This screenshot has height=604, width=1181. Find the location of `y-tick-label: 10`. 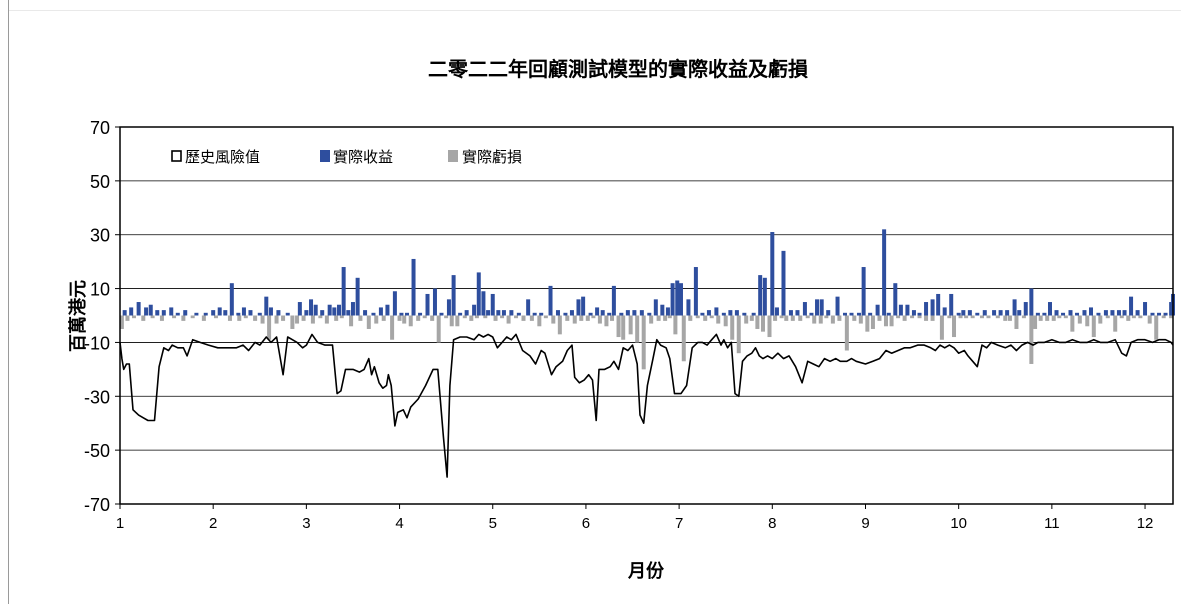

y-tick-label: 10 is located at coordinates (100, 290).